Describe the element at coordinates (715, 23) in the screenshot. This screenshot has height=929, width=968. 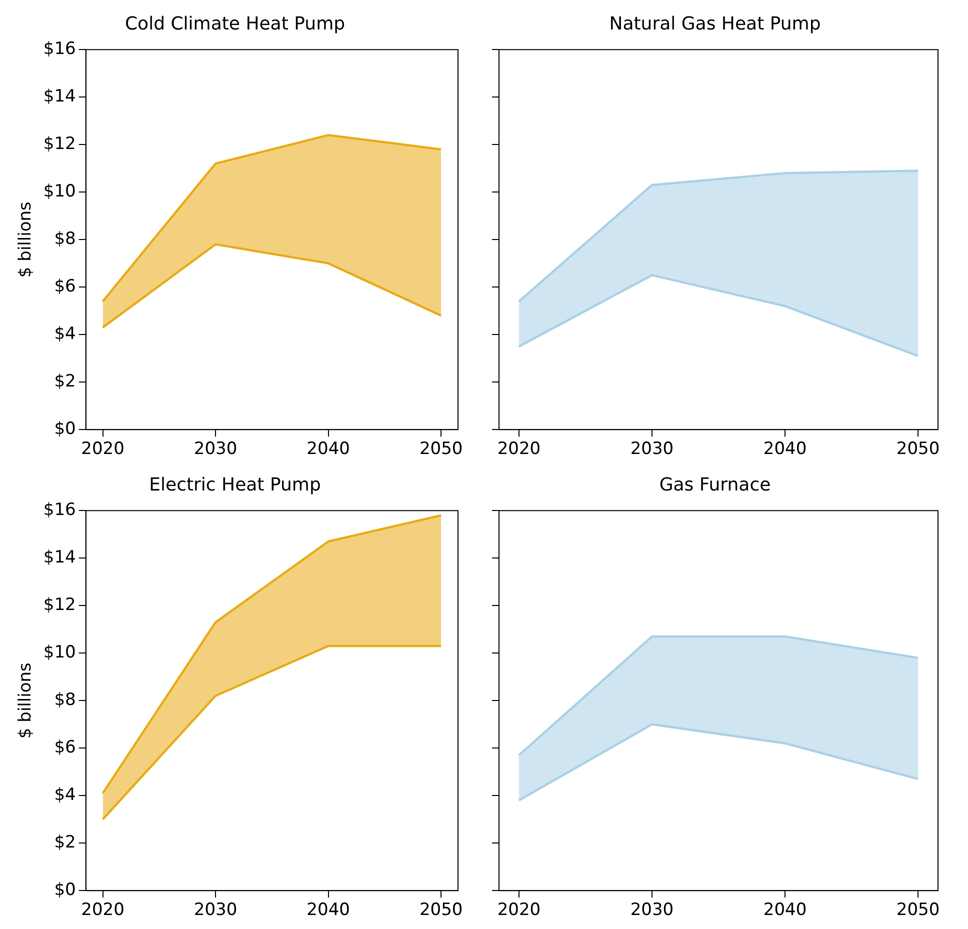
I see `chart-title: Natural Gas Heat Pump` at that location.